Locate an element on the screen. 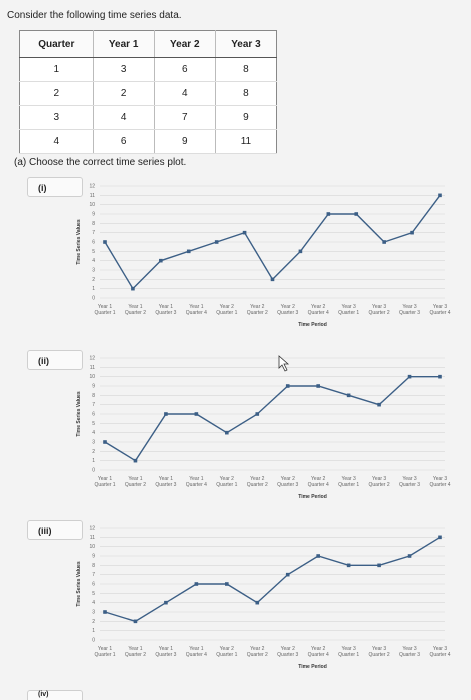  mouse-cursor-icon is located at coordinates (284, 363).